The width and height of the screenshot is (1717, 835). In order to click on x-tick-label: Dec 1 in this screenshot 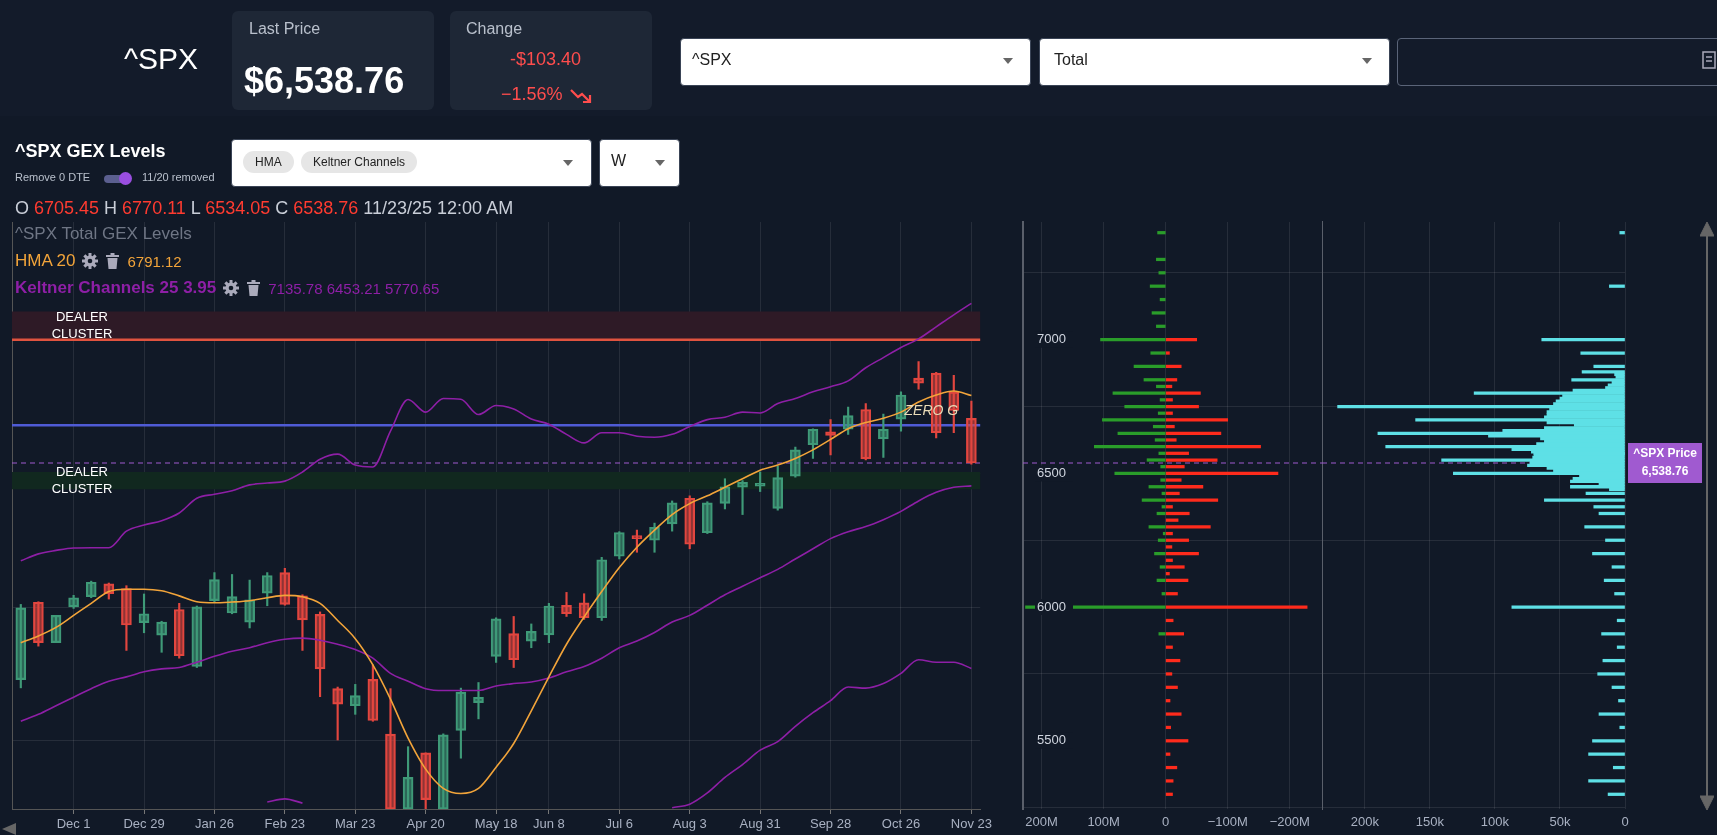, I will do `click(73, 824)`.